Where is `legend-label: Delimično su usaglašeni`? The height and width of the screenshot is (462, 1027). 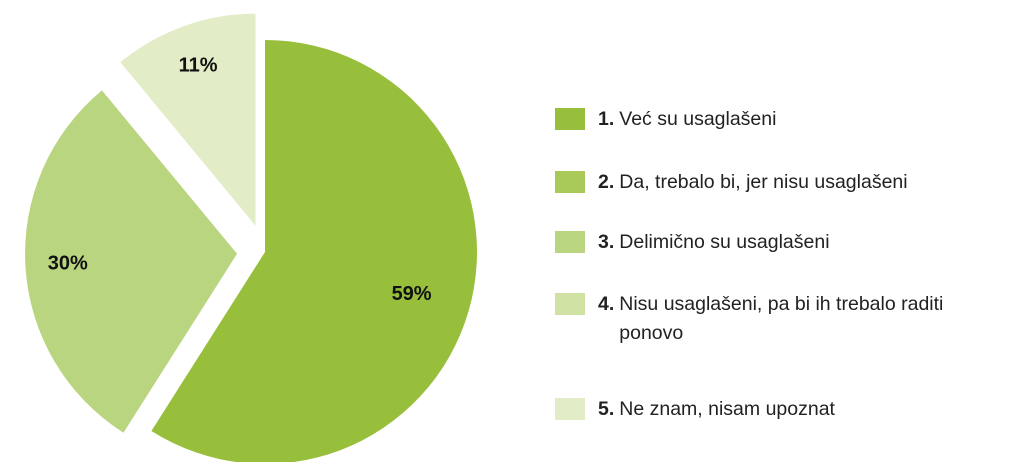
legend-label: Delimično su usaglašeni is located at coordinates (724, 242).